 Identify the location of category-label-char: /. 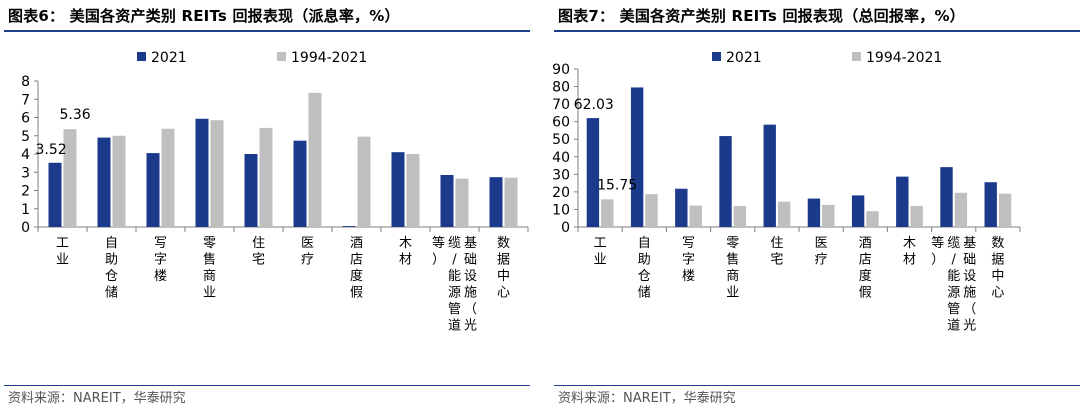
(454, 260).